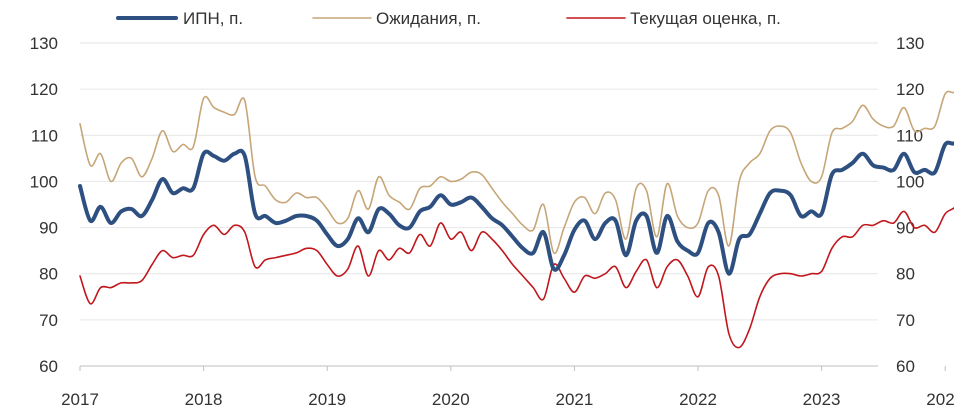 The image size is (954, 419). What do you see at coordinates (48, 228) in the screenshot?
I see `y-tick-label-left: 90` at bounding box center [48, 228].